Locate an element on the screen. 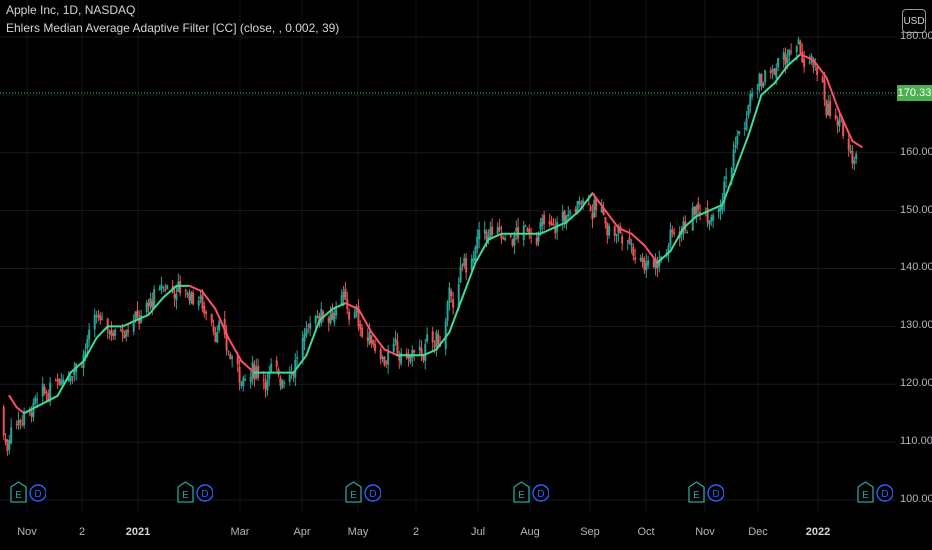  last-price-label: 170.33 is located at coordinates (914, 92).